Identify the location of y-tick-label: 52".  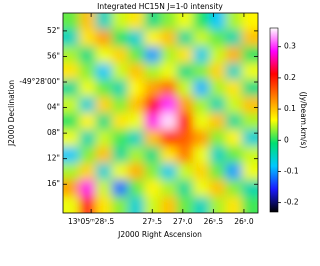
(53, 30).